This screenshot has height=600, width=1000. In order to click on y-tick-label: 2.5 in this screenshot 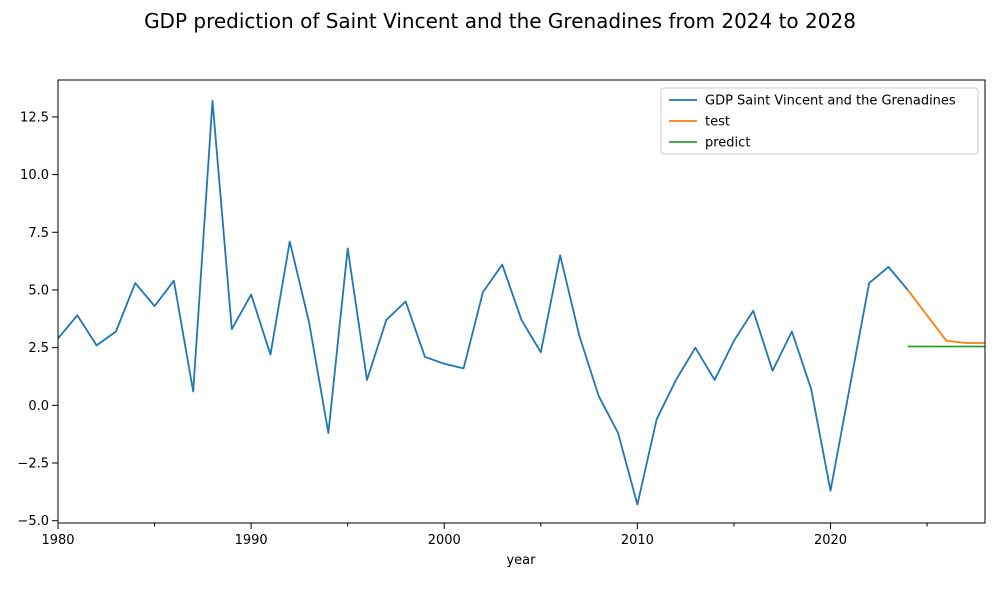, I will do `click(38, 348)`.